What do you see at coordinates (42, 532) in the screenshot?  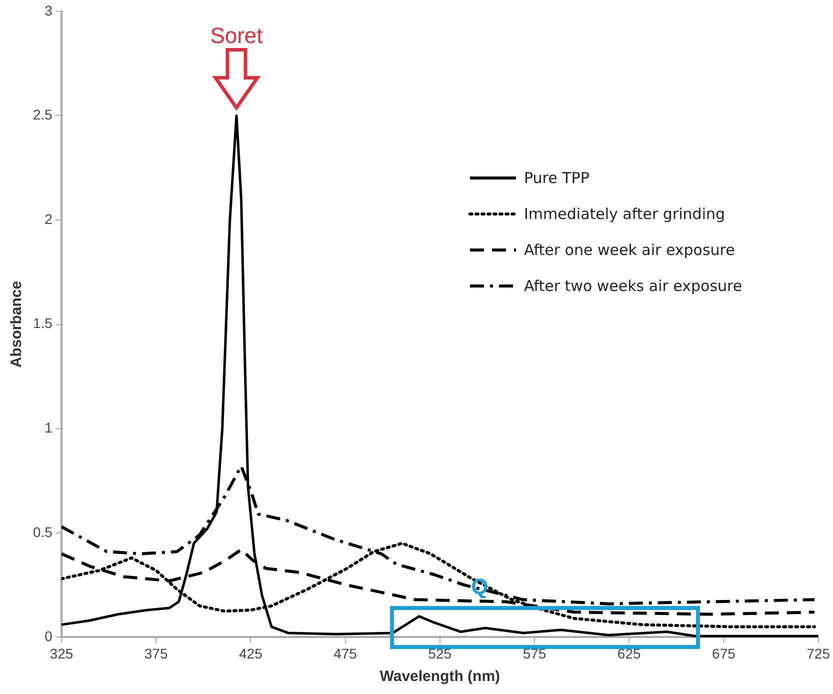 I see `y-tick-label: 0.5` at bounding box center [42, 532].